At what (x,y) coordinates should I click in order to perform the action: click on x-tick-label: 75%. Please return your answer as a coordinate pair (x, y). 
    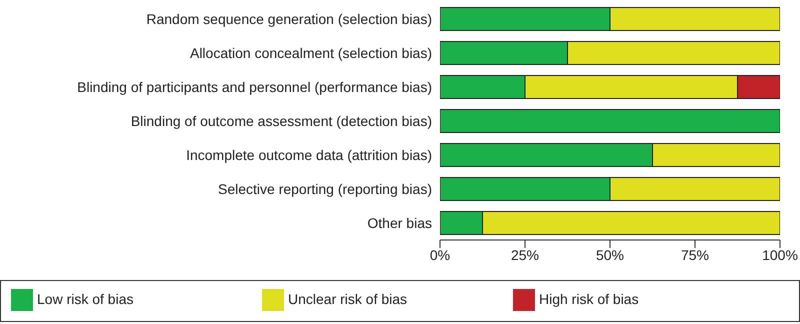
    Looking at the image, I should click on (695, 254).